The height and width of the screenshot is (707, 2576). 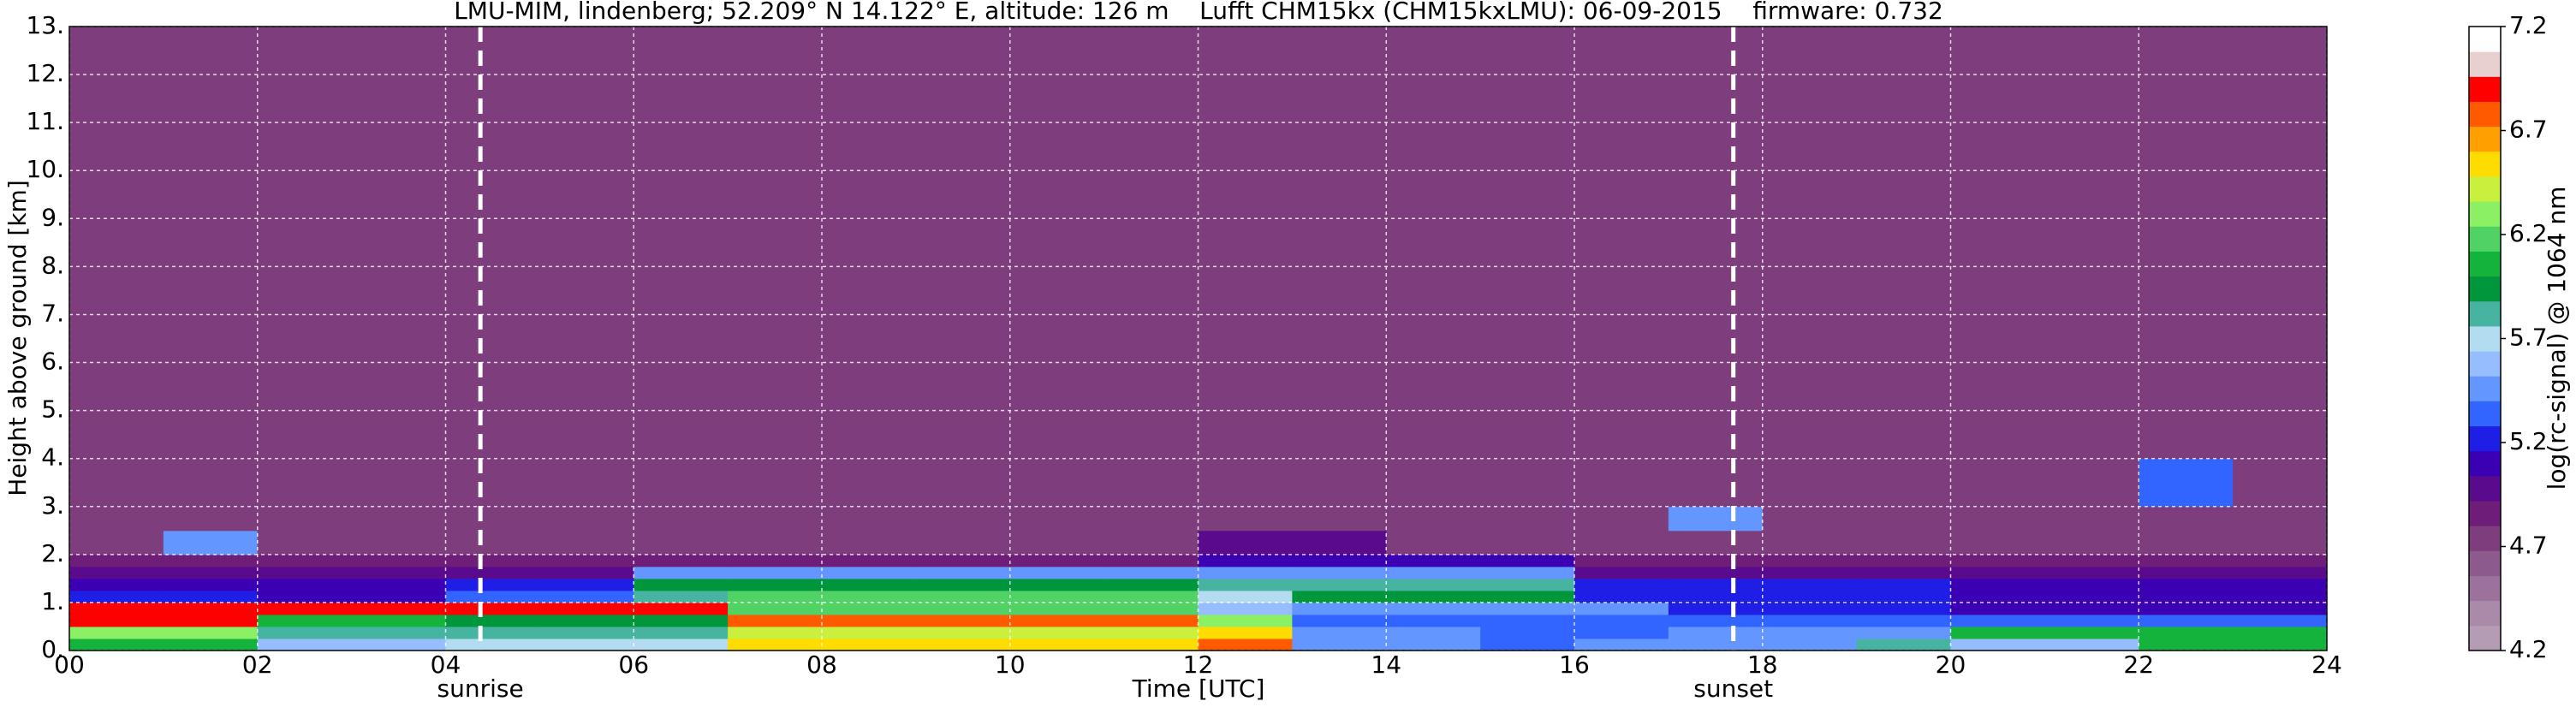 I want to click on y-tick-label: 11., so click(x=45, y=121).